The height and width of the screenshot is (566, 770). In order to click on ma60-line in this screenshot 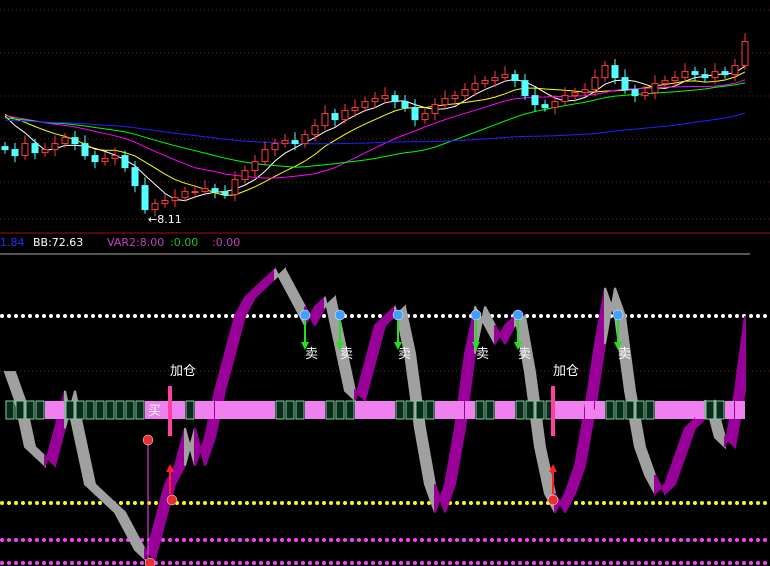, I will do `click(375, 128)`.